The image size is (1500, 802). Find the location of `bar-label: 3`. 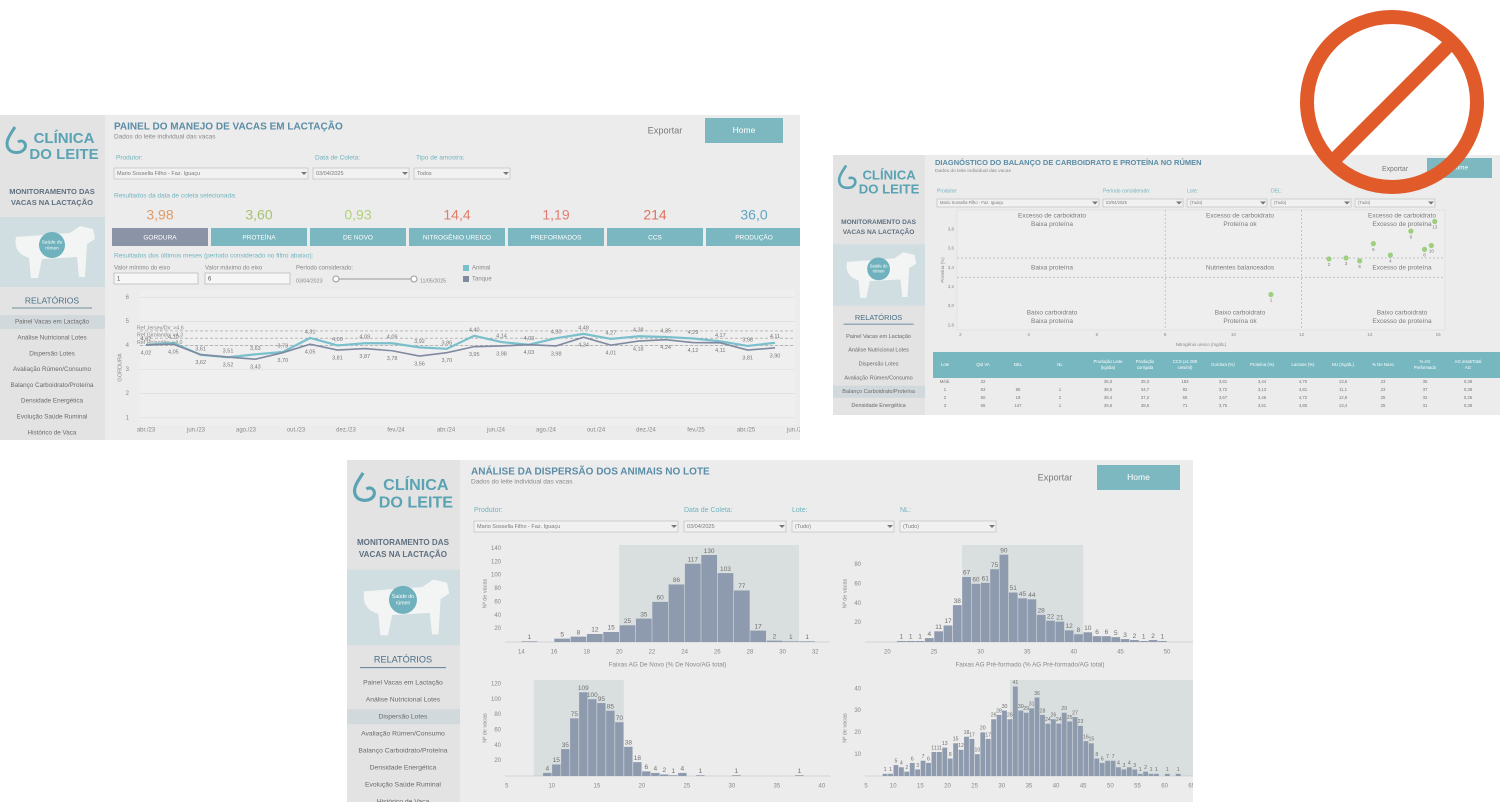

bar-label: 3 is located at coordinates (1134, 766).